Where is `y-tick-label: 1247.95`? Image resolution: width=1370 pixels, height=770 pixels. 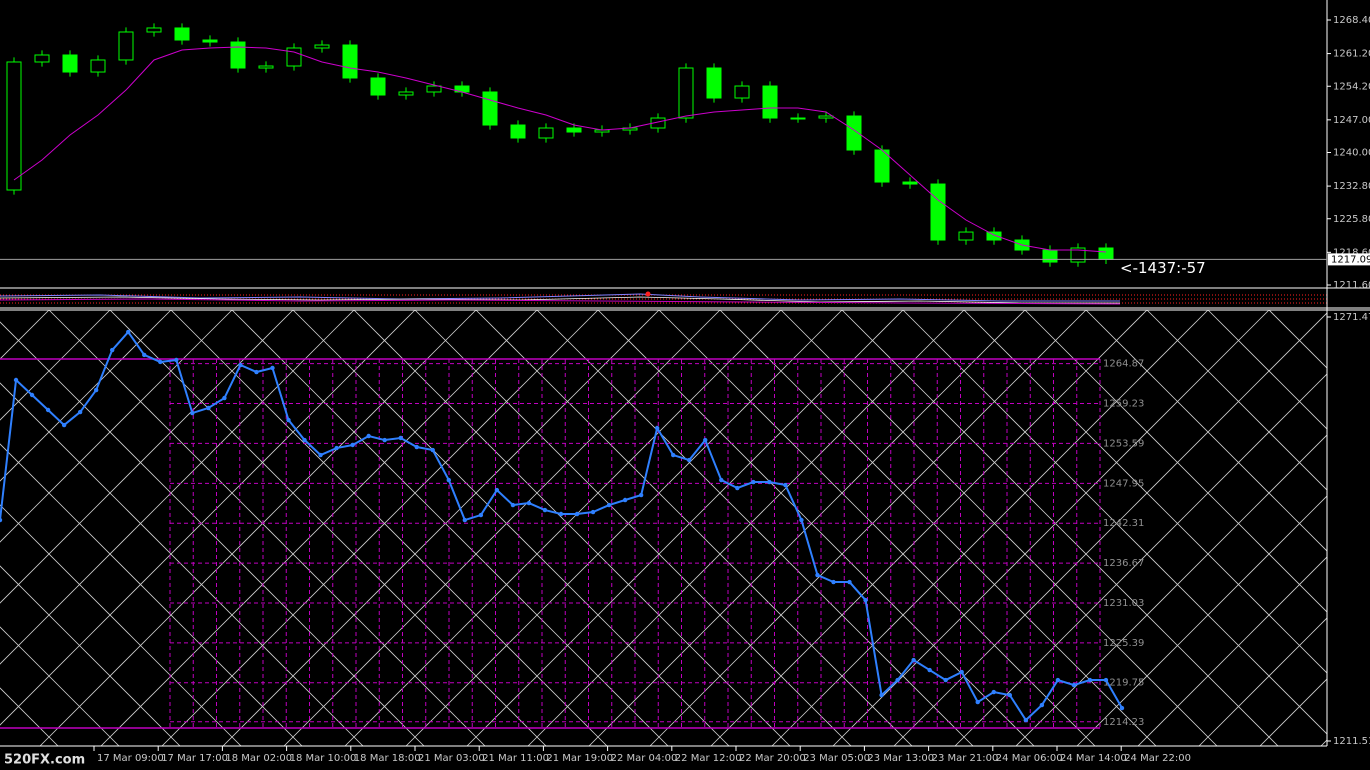 y-tick-label: 1247.95 is located at coordinates (1123, 483).